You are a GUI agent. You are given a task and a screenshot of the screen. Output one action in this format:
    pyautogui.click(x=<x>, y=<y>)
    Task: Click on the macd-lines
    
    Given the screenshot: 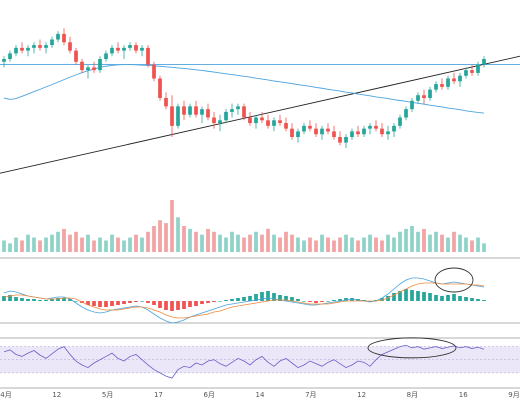 What is the action you would take?
    pyautogui.click(x=244, y=300)
    